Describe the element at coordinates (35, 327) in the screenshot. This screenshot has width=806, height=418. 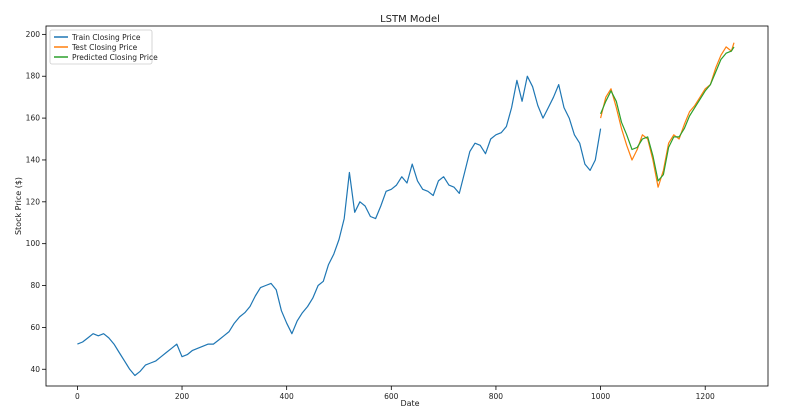
I see `y-tick-label: 60` at that location.